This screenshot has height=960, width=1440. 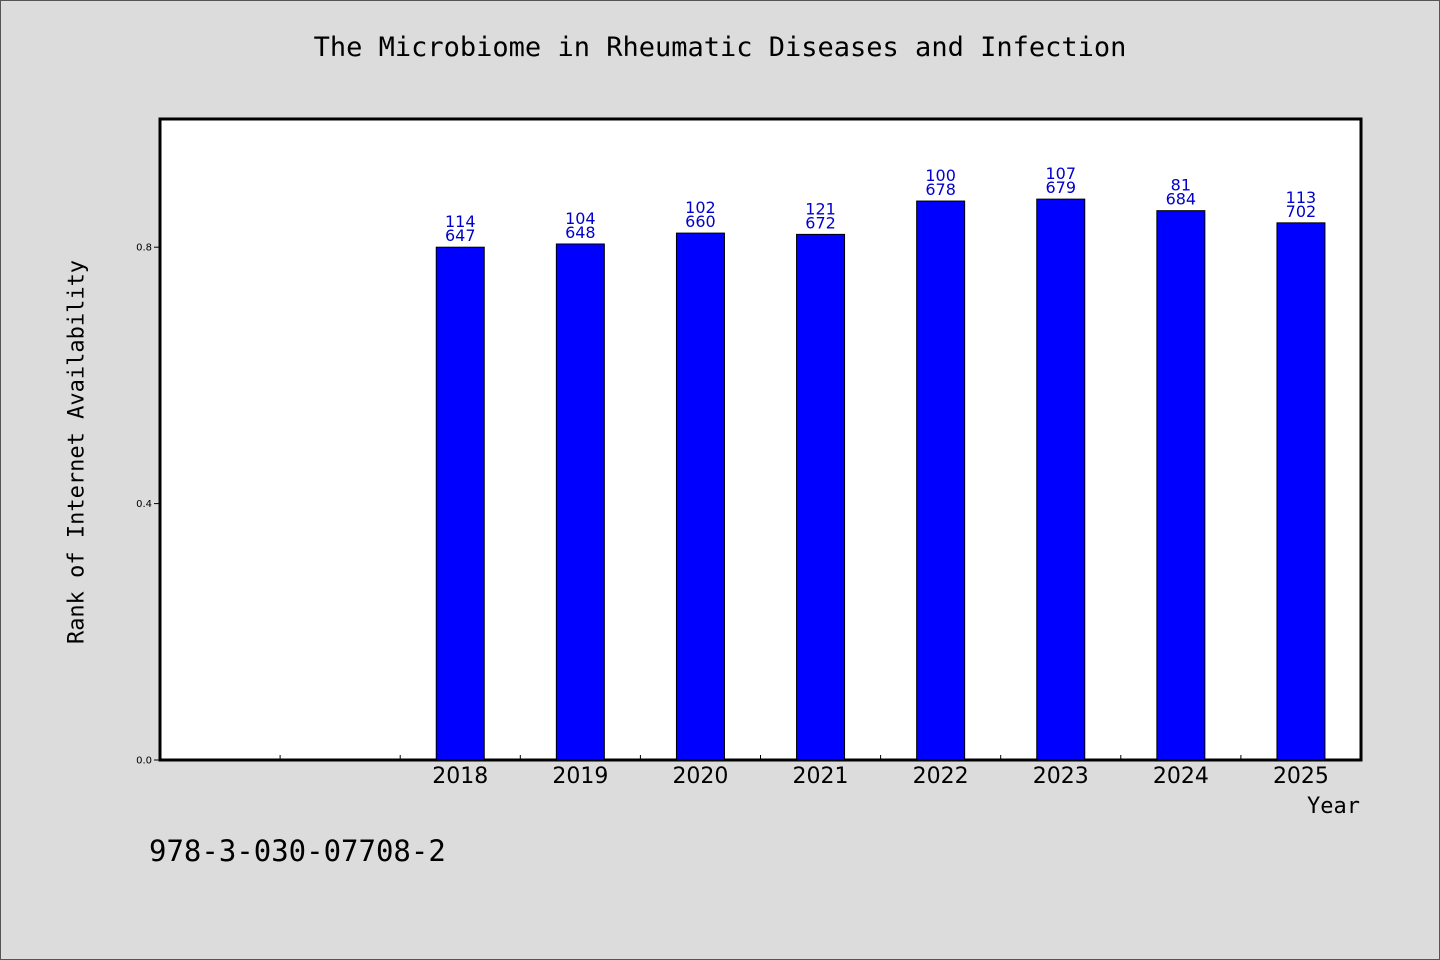 What do you see at coordinates (460, 776) in the screenshot?
I see `x-tick-label: 2018` at bounding box center [460, 776].